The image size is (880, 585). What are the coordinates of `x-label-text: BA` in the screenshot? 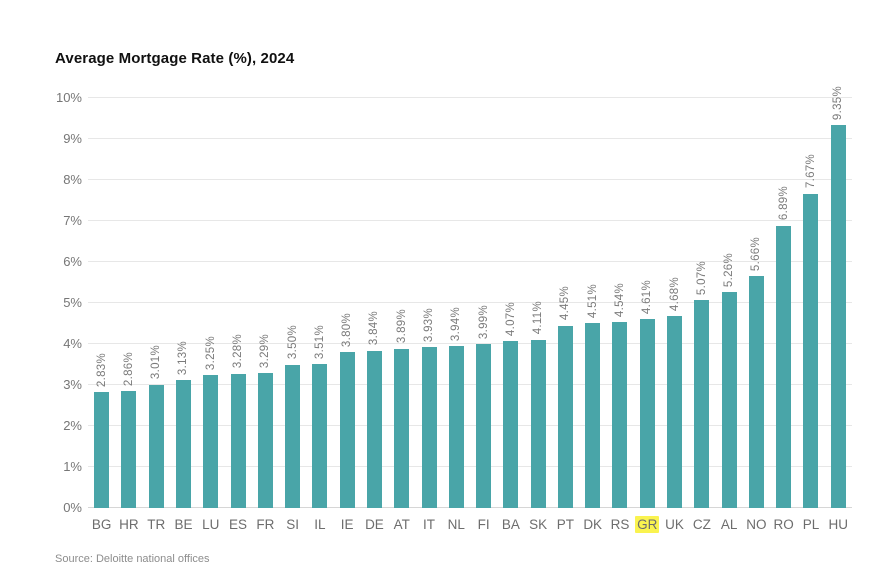 It's located at (510, 524).